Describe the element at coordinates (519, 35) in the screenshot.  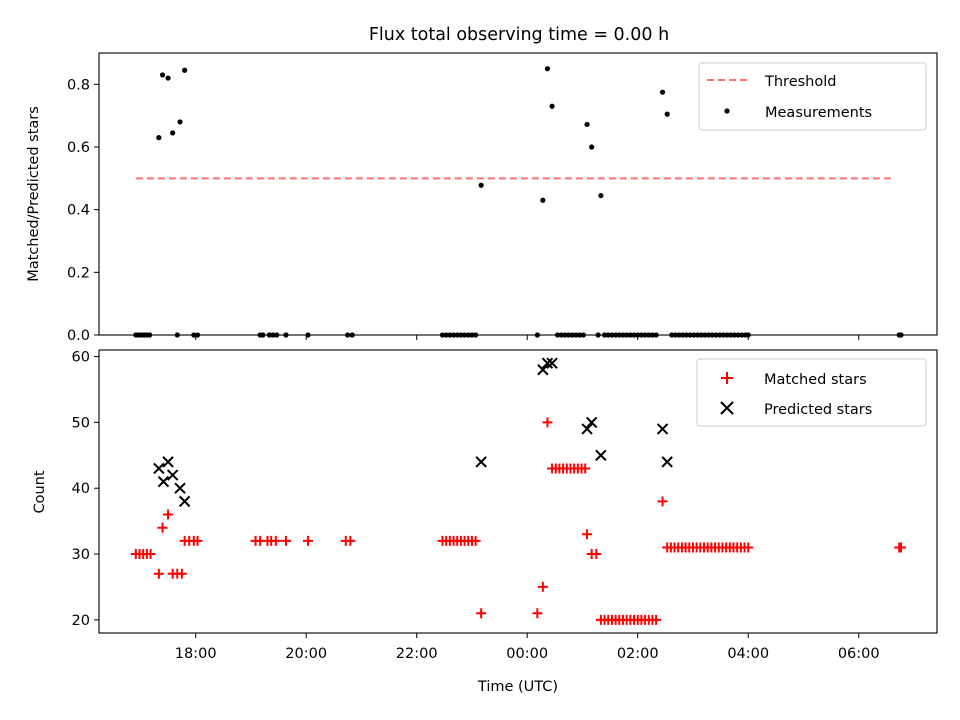
I see `chart-title: Flux total observing time = 0.00 h` at that location.